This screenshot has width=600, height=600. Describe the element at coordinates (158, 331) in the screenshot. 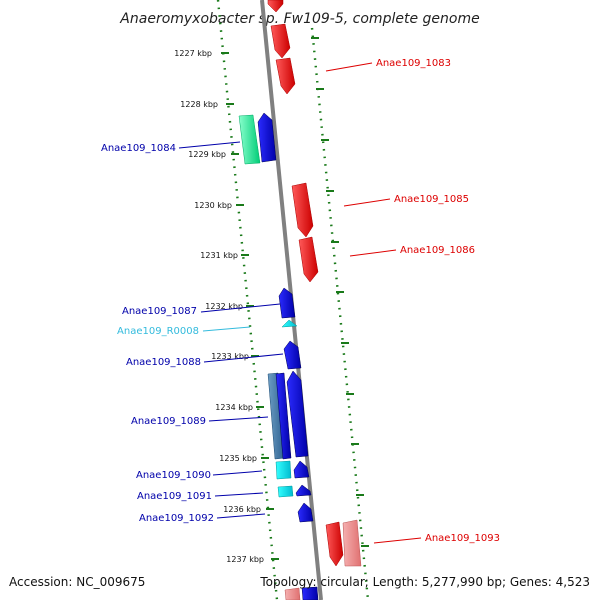

I see `gene-label: Anae109_R0008` at that location.